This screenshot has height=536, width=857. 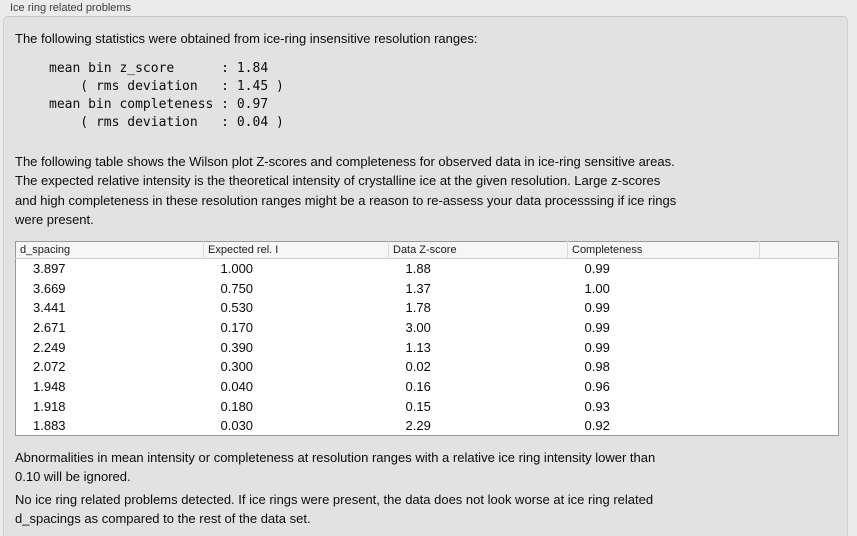 I want to click on table-row: 1.948 0.040 0.16 0.96, so click(x=427, y=387).